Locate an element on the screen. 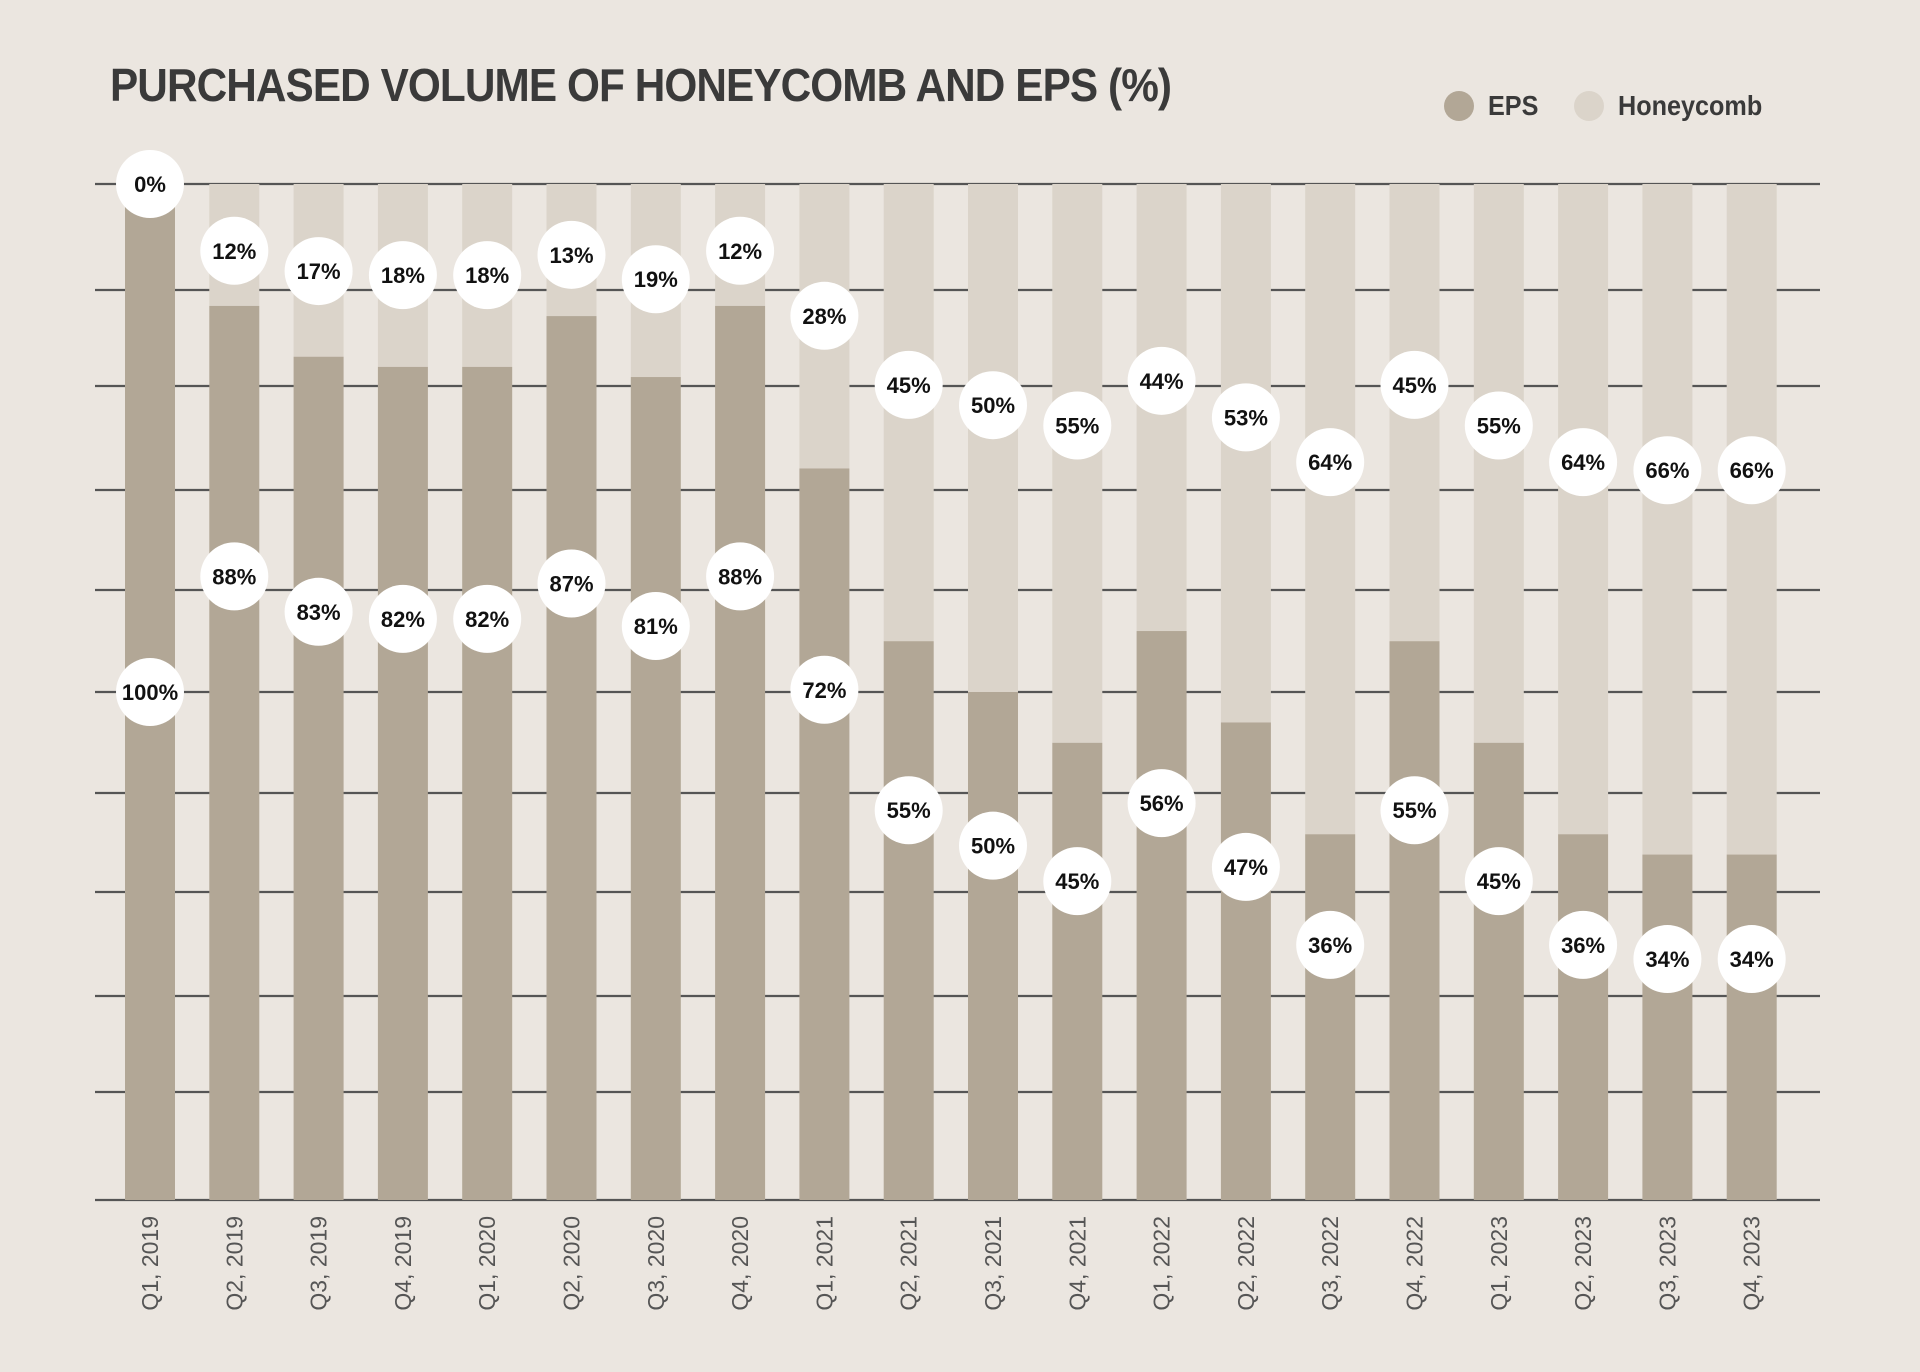 This screenshot has height=1372, width=1920. data-label-eps: 72% is located at coordinates (824, 689).